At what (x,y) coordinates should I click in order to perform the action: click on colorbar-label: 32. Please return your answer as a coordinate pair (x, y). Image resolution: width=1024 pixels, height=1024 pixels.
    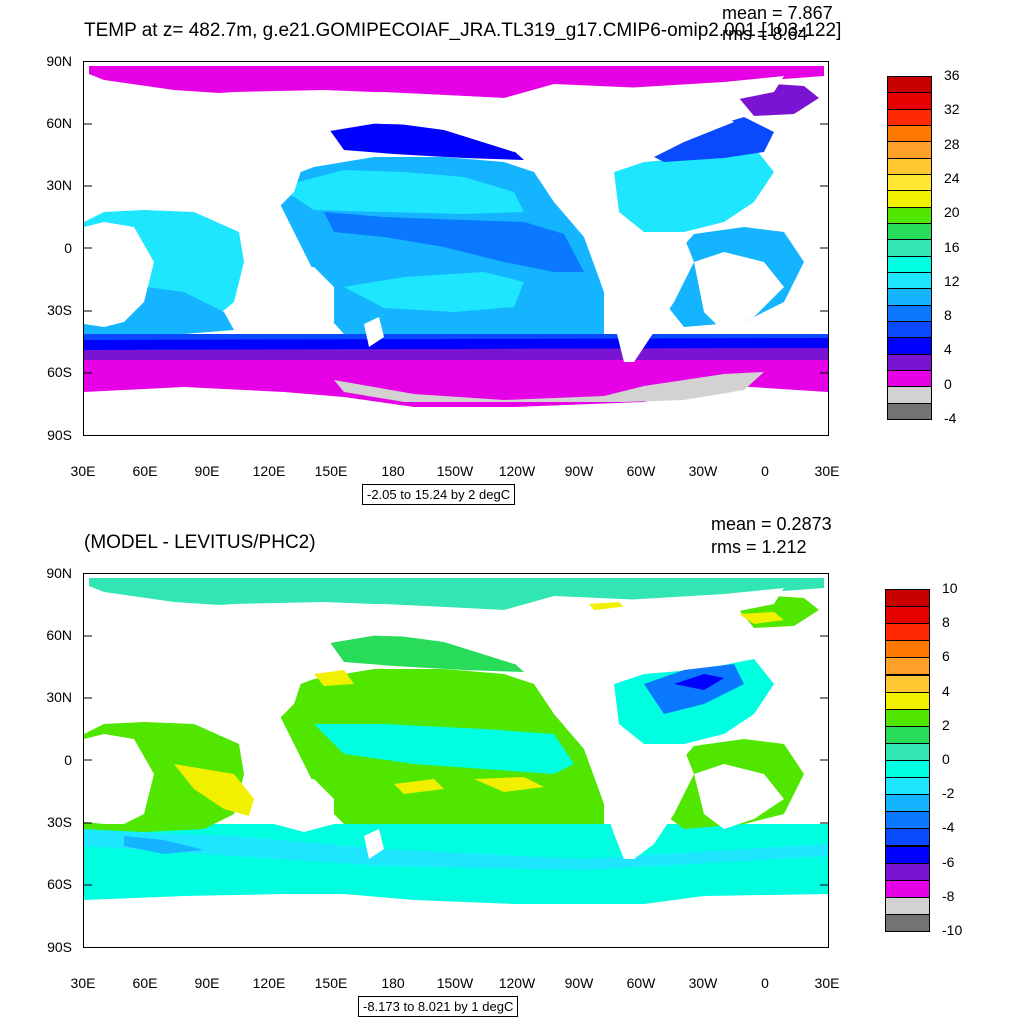
    Looking at the image, I should click on (952, 109).